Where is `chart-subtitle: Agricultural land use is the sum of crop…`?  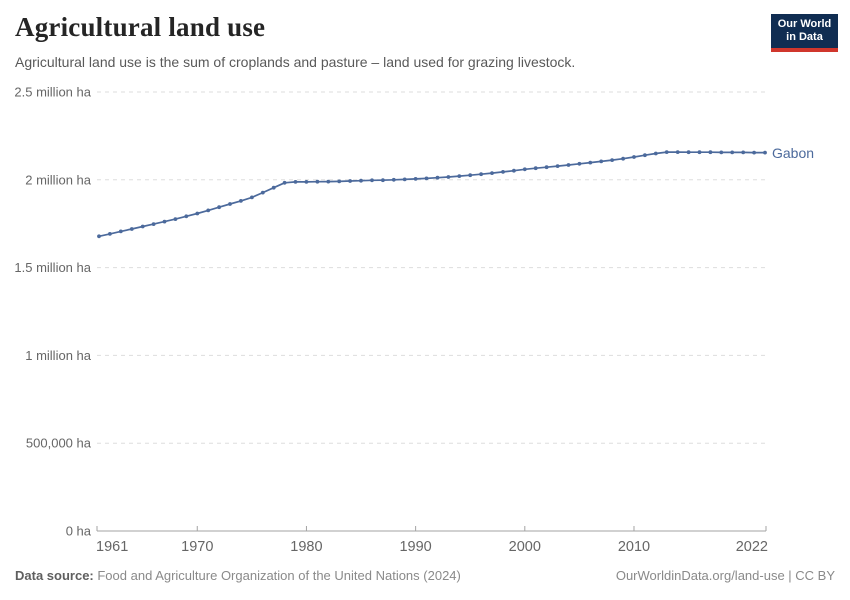 chart-subtitle: Agricultural land use is the sum of crop… is located at coordinates (295, 62).